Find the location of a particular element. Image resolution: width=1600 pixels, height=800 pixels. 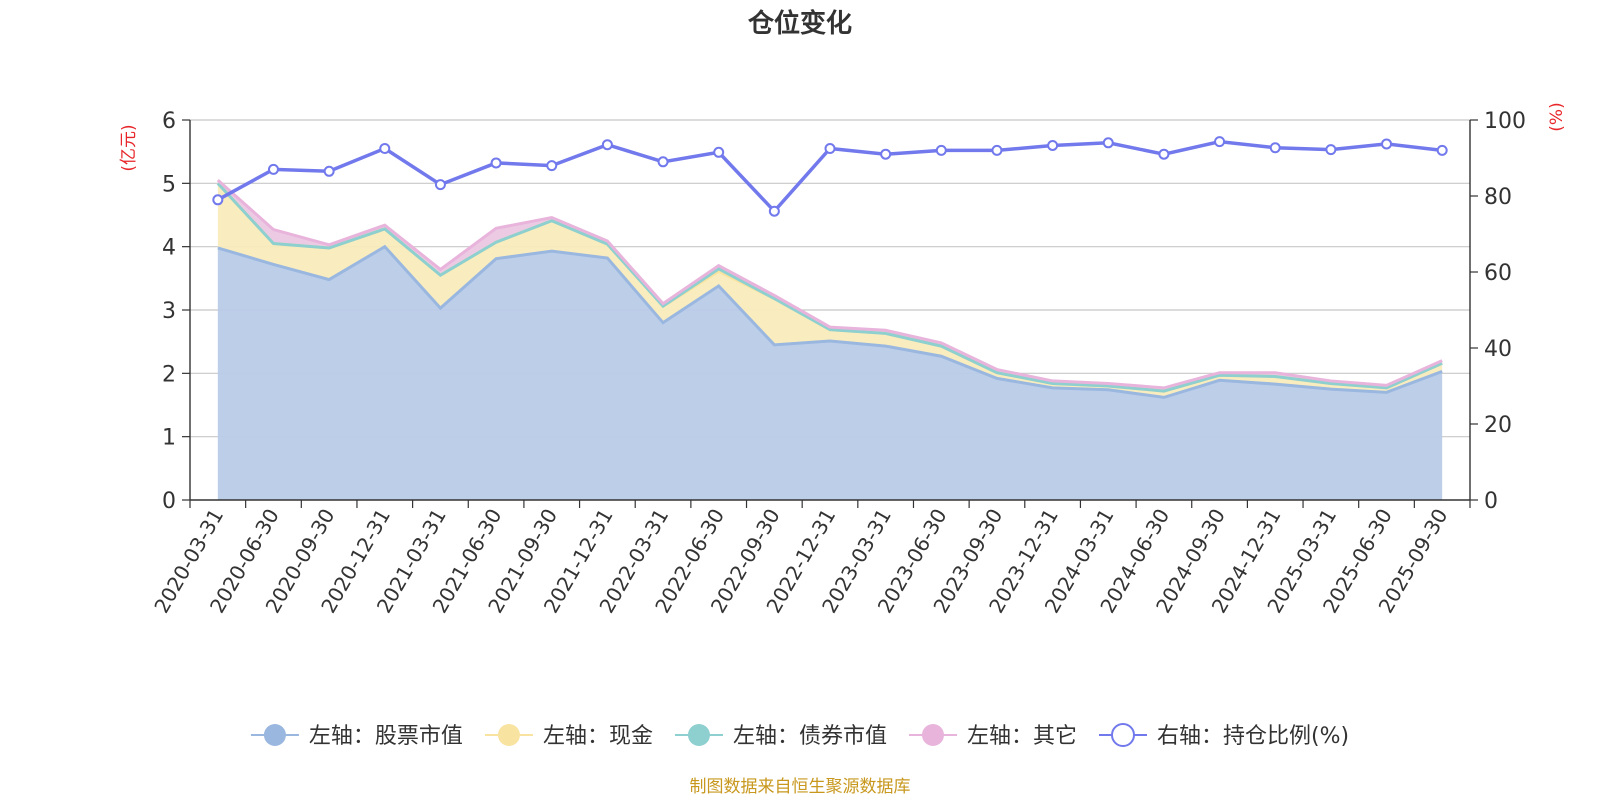

right-tick-label: 60 is located at coordinates (1498, 273).